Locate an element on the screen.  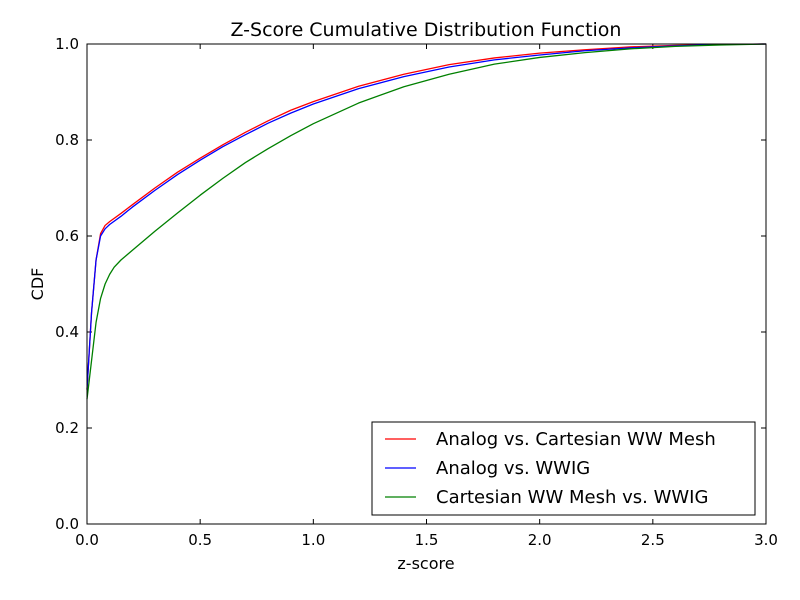
x-tick-label: 1.5 is located at coordinates (427, 540).